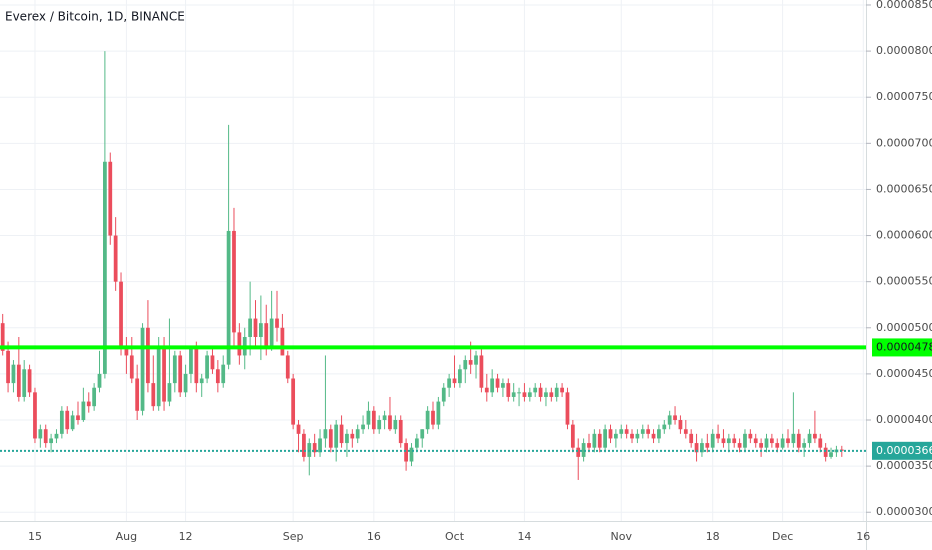  Describe the element at coordinates (782, 536) in the screenshot. I see `x-tick-label: Dec` at that location.